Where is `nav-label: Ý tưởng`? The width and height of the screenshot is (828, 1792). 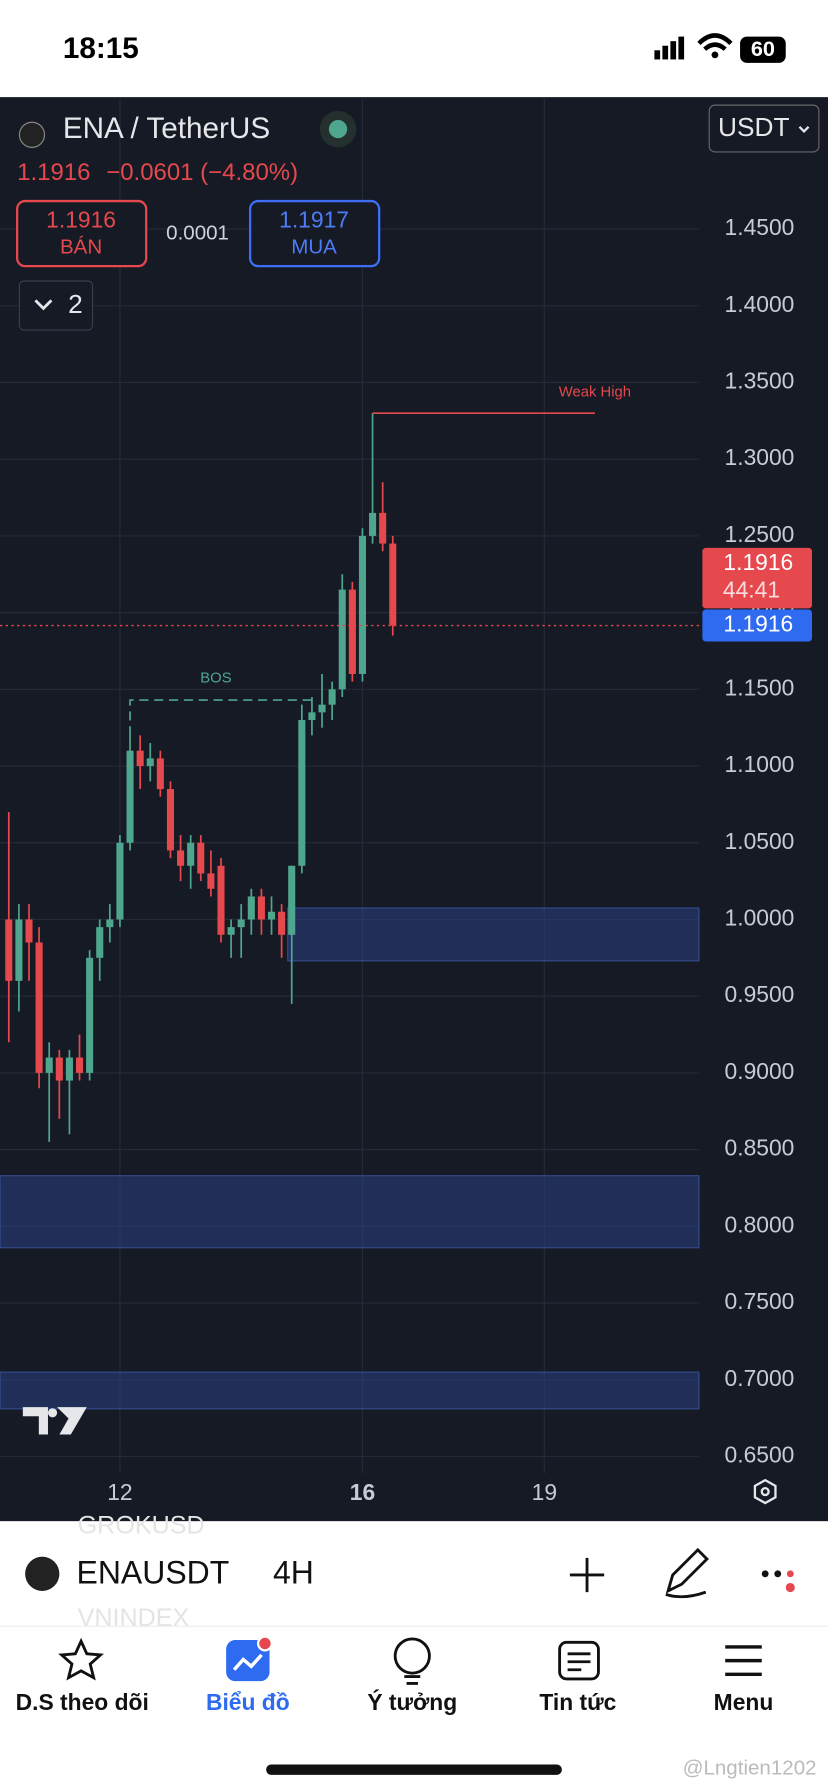
nav-label: Ý tưởng is located at coordinates (412, 1702).